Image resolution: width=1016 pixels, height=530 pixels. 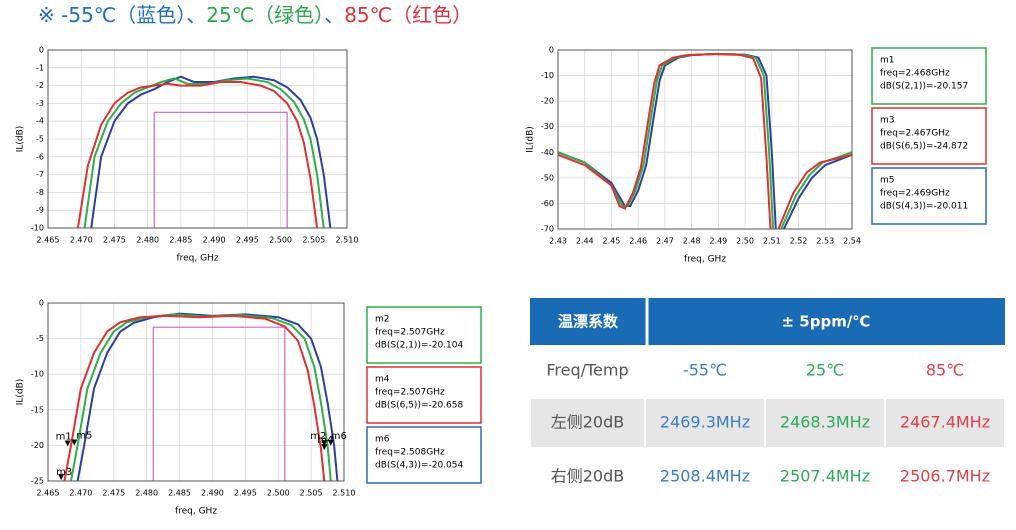 What do you see at coordinates (419, 466) in the screenshot?
I see `readout-db: dB(S(4,3))=-20.054` at bounding box center [419, 466].